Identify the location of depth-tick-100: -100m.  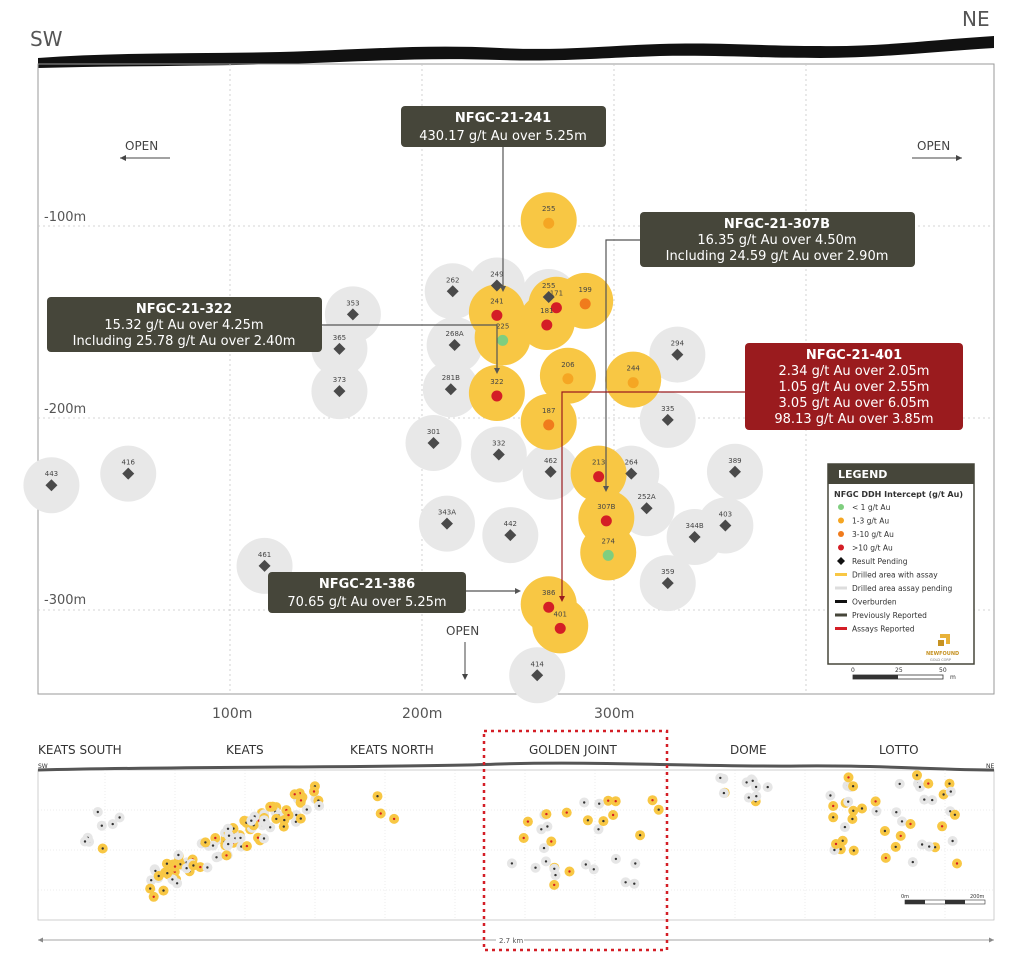
(65, 217).